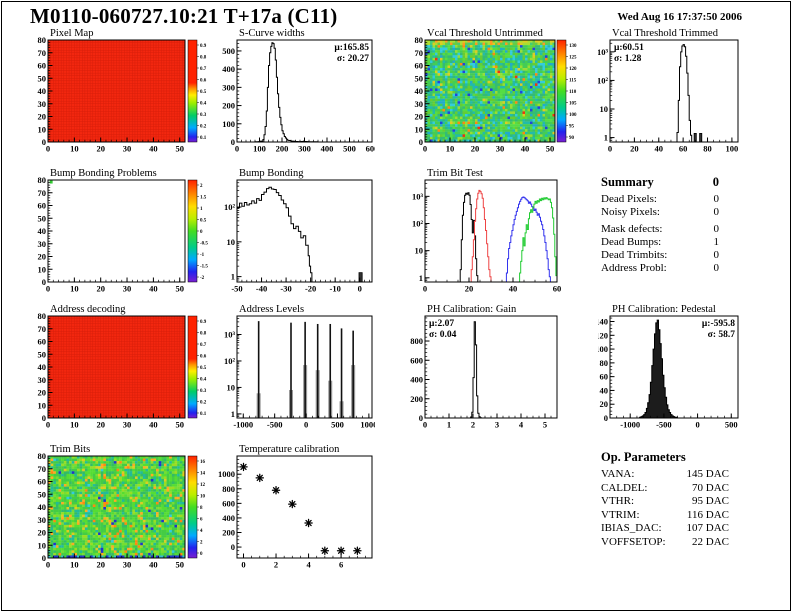  I want to click on summary-label: Dead Pixels:, so click(629, 199).